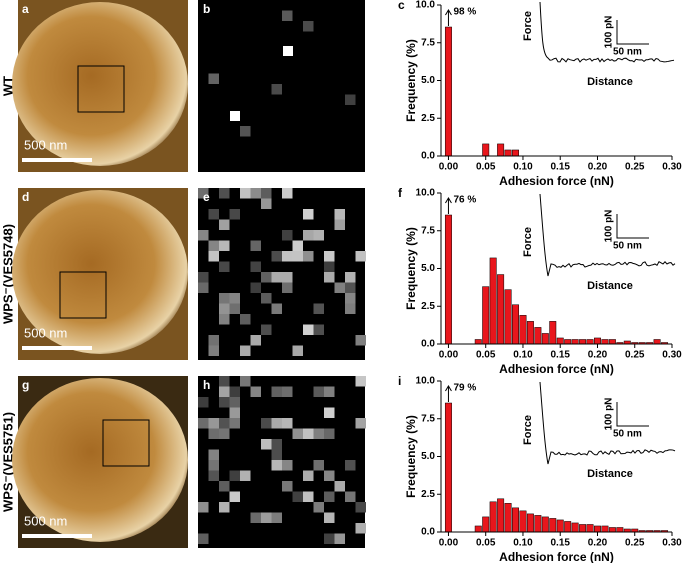  What do you see at coordinates (428, 532) in the screenshot?
I see `y-tick-label: 0.0` at bounding box center [428, 532].